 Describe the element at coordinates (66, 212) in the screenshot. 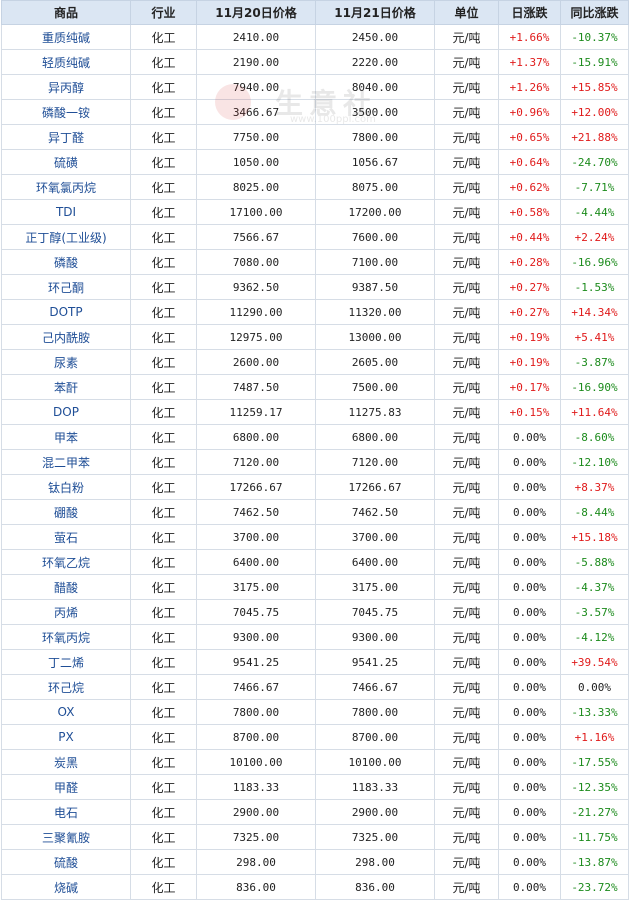

I see `commodity-cell: TDI` at that location.